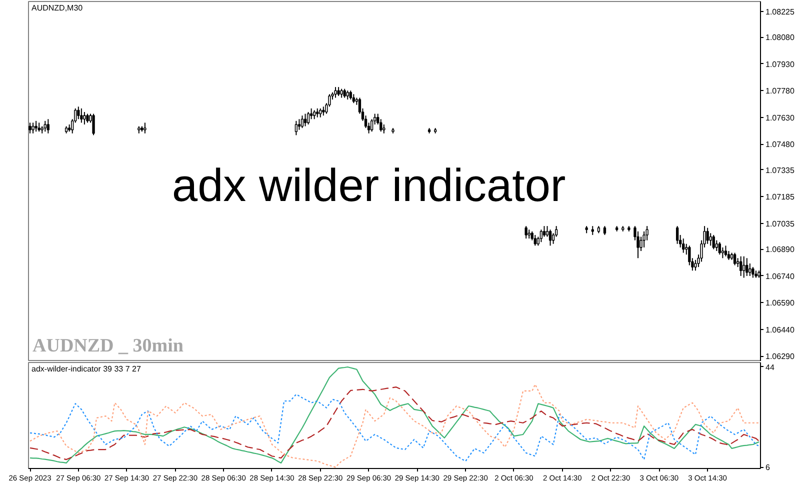  I want to click on y-tick-label: 1.07630, so click(780, 117).